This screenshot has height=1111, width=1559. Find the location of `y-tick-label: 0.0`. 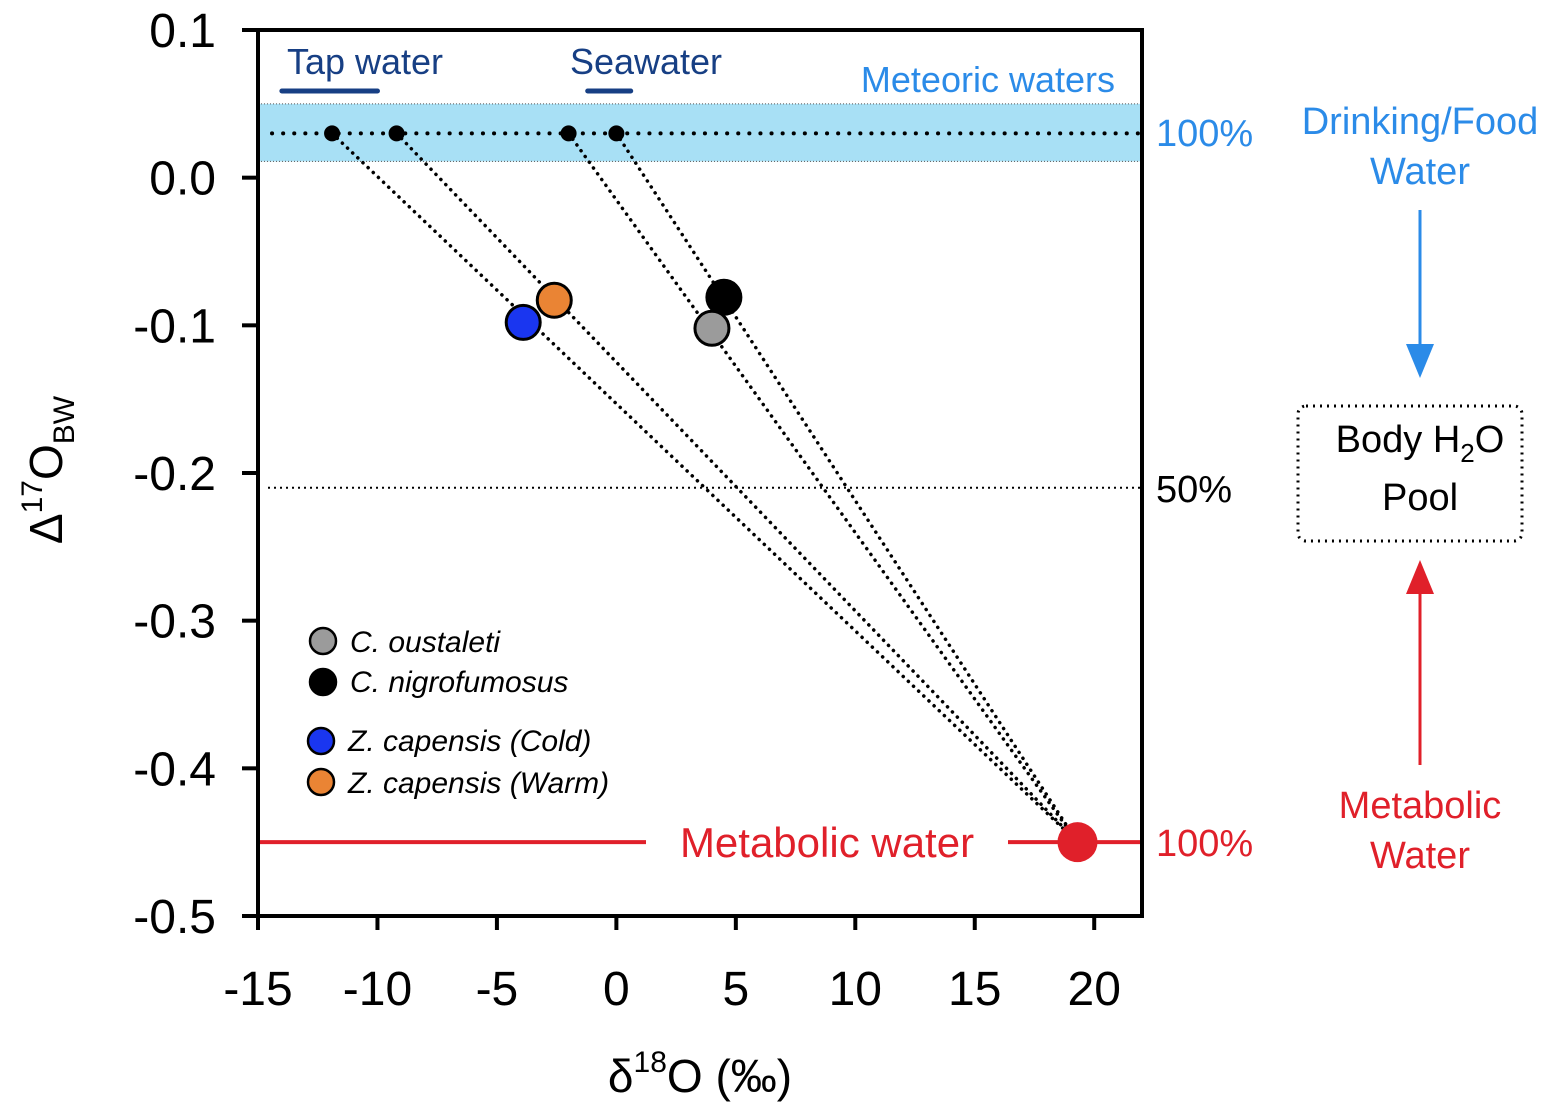

y-tick-label: 0.0 is located at coordinates (182, 179).